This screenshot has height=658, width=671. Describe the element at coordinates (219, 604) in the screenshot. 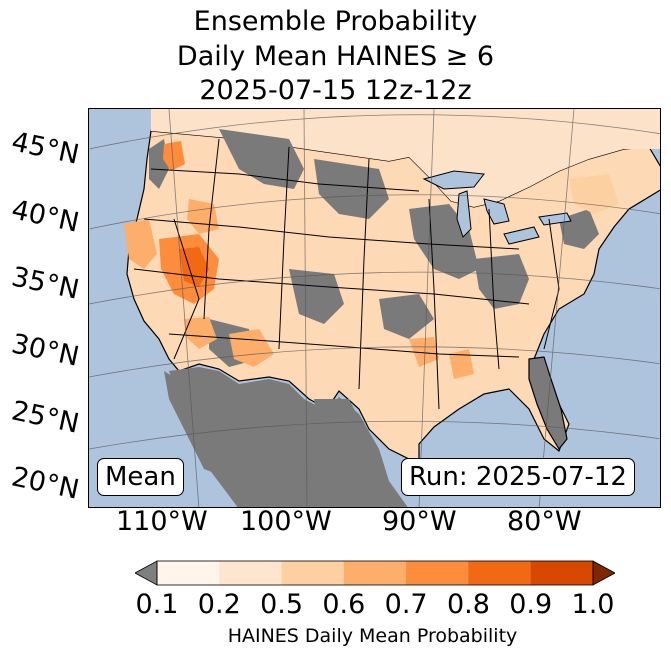

I see `colorbar-tick-label: 0.2` at that location.